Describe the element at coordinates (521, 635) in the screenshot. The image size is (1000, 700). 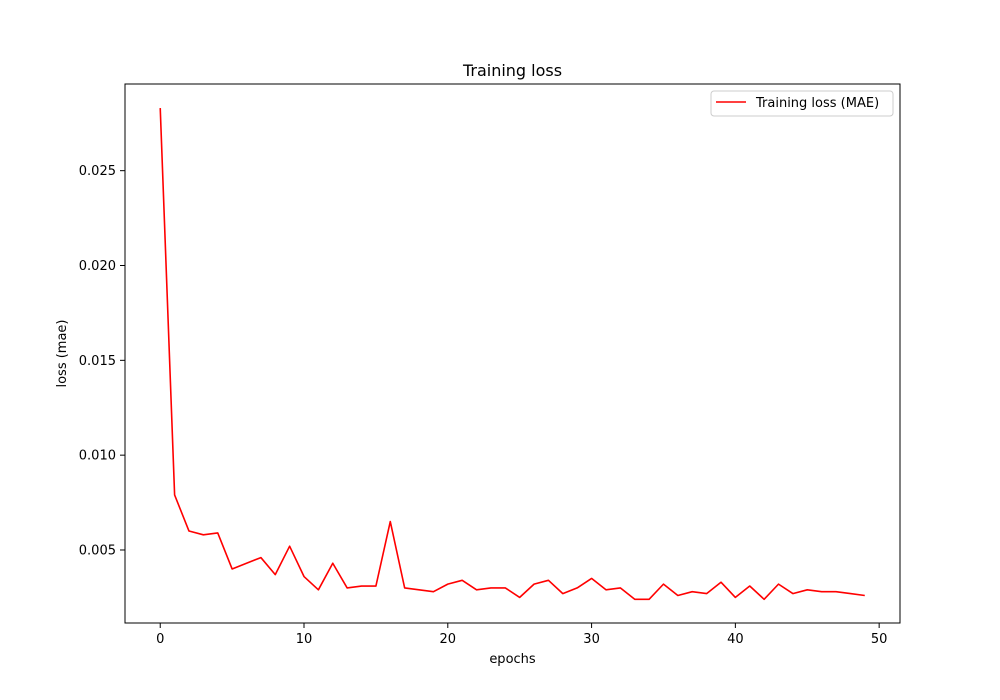
I see `x-axis-ticks: 0 10 20 30 40 50` at that location.